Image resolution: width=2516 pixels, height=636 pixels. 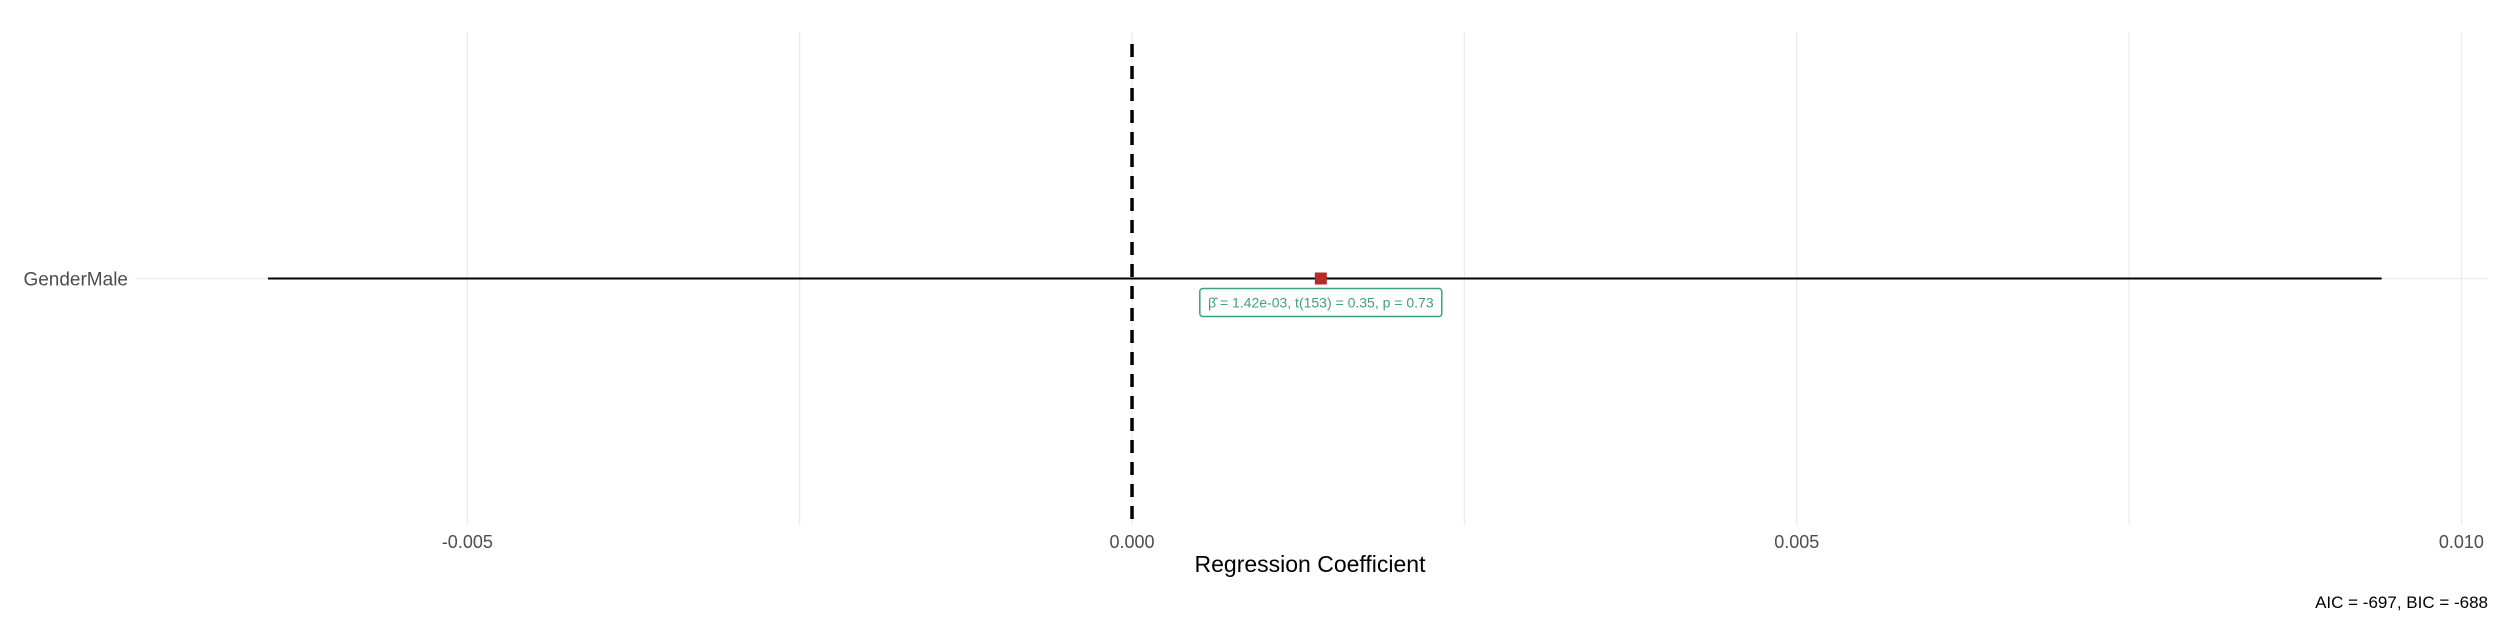 I want to click on x-tick-label: 0.010, so click(x=2461, y=542).